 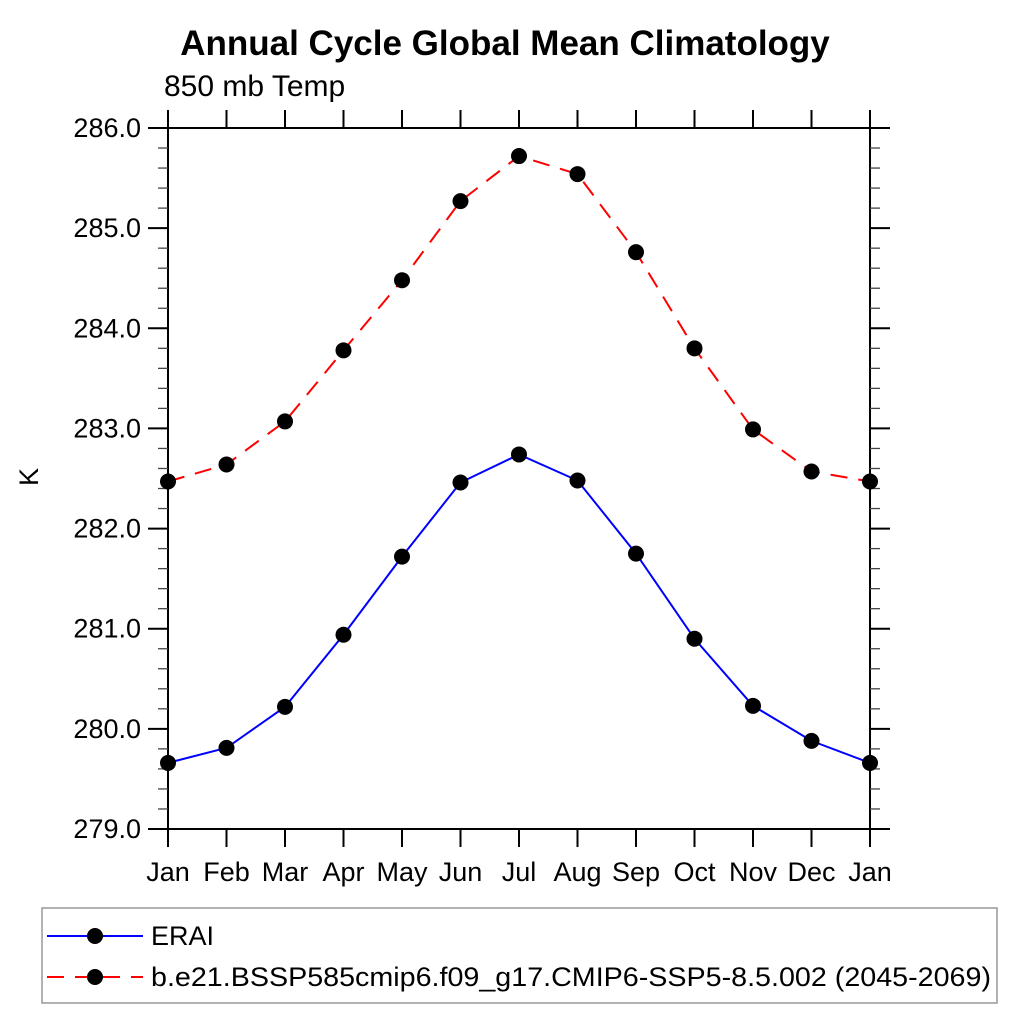 I want to click on x-tick-label: Nov, so click(x=753, y=872).